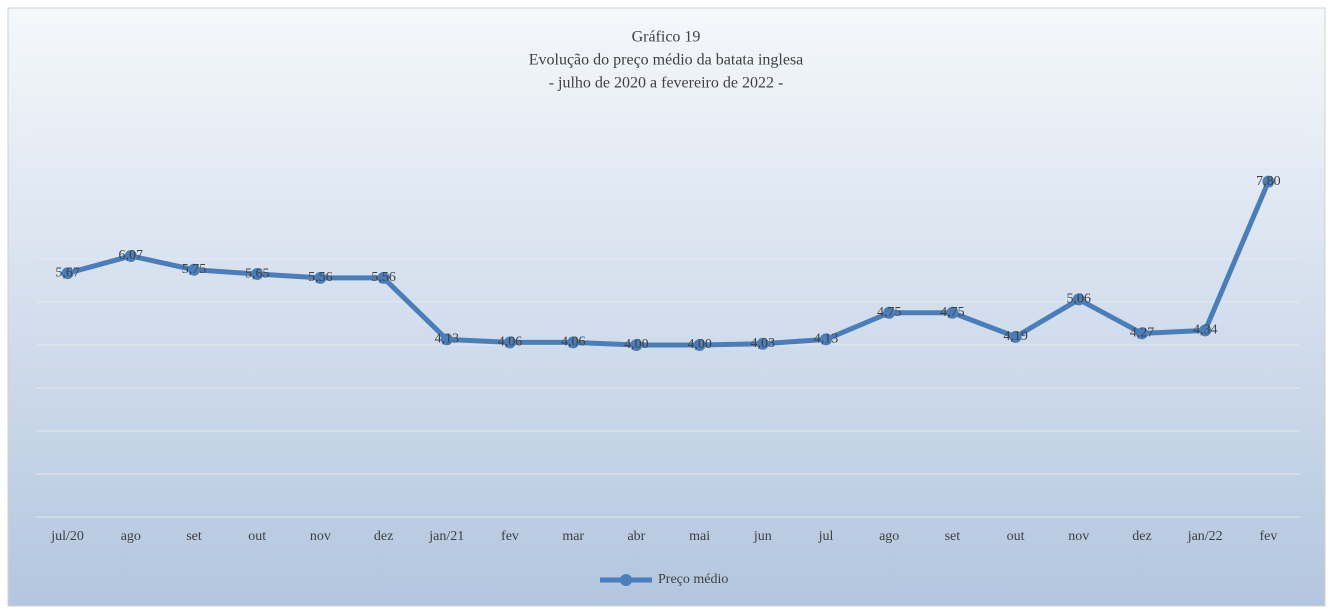  I want to click on chart-title: Gráfico 19, so click(666, 37).